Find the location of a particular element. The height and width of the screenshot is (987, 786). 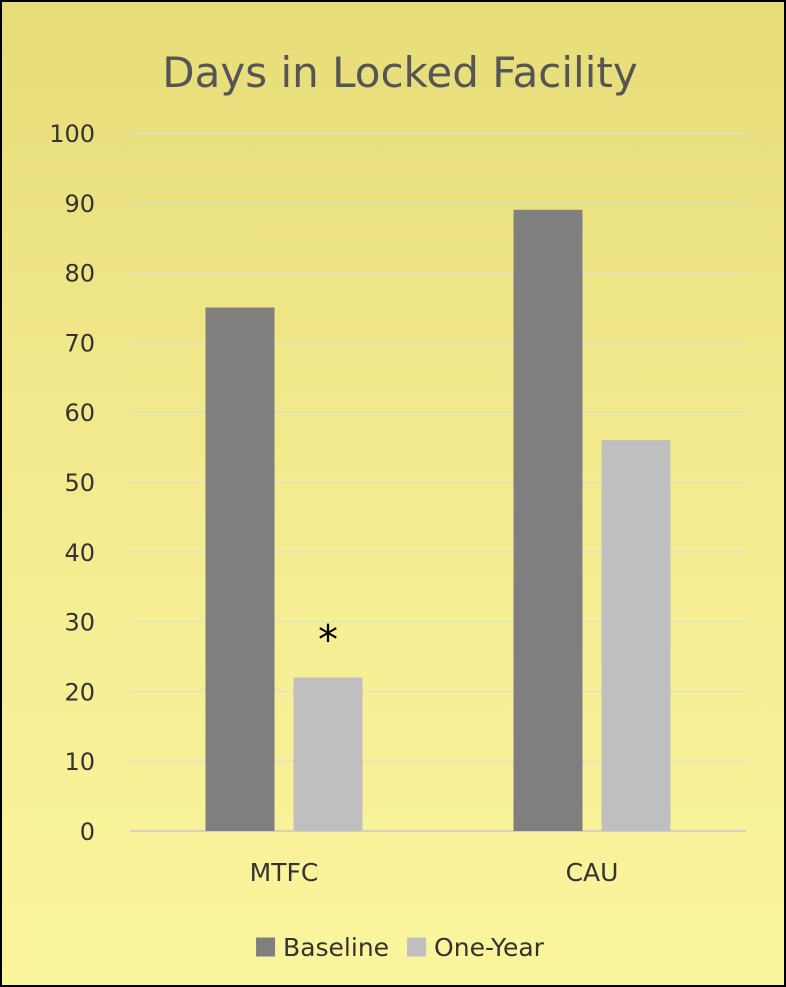

x-category-label: MTFC is located at coordinates (284, 872).